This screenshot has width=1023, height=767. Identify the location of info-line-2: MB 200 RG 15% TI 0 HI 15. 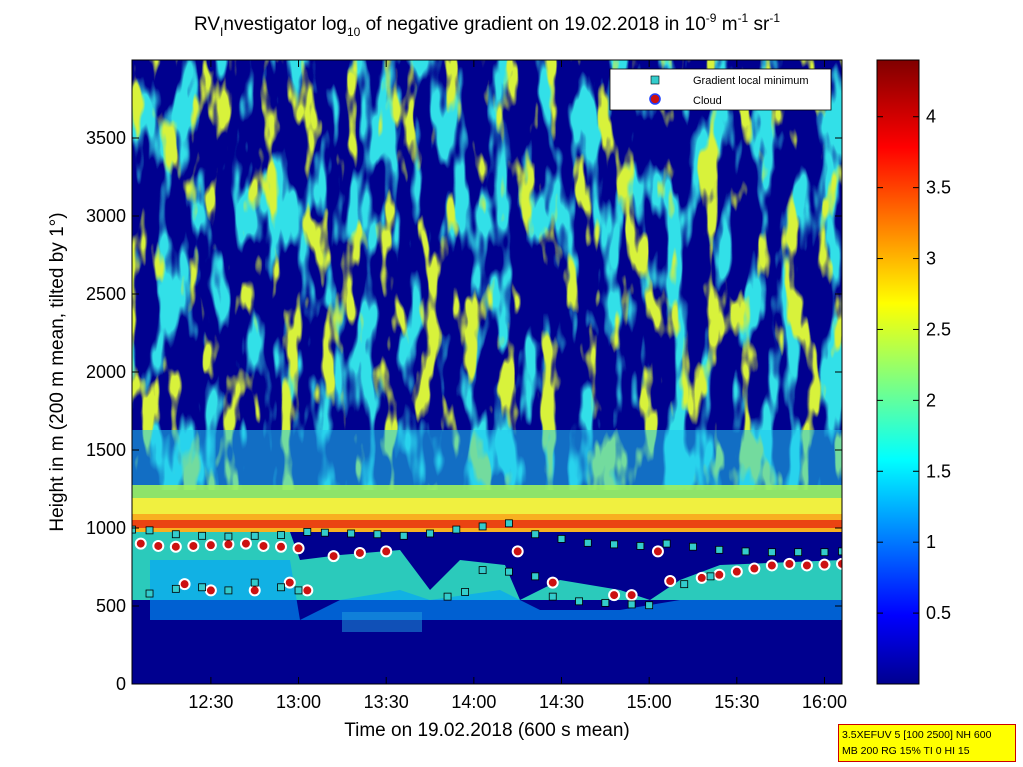
(906, 751).